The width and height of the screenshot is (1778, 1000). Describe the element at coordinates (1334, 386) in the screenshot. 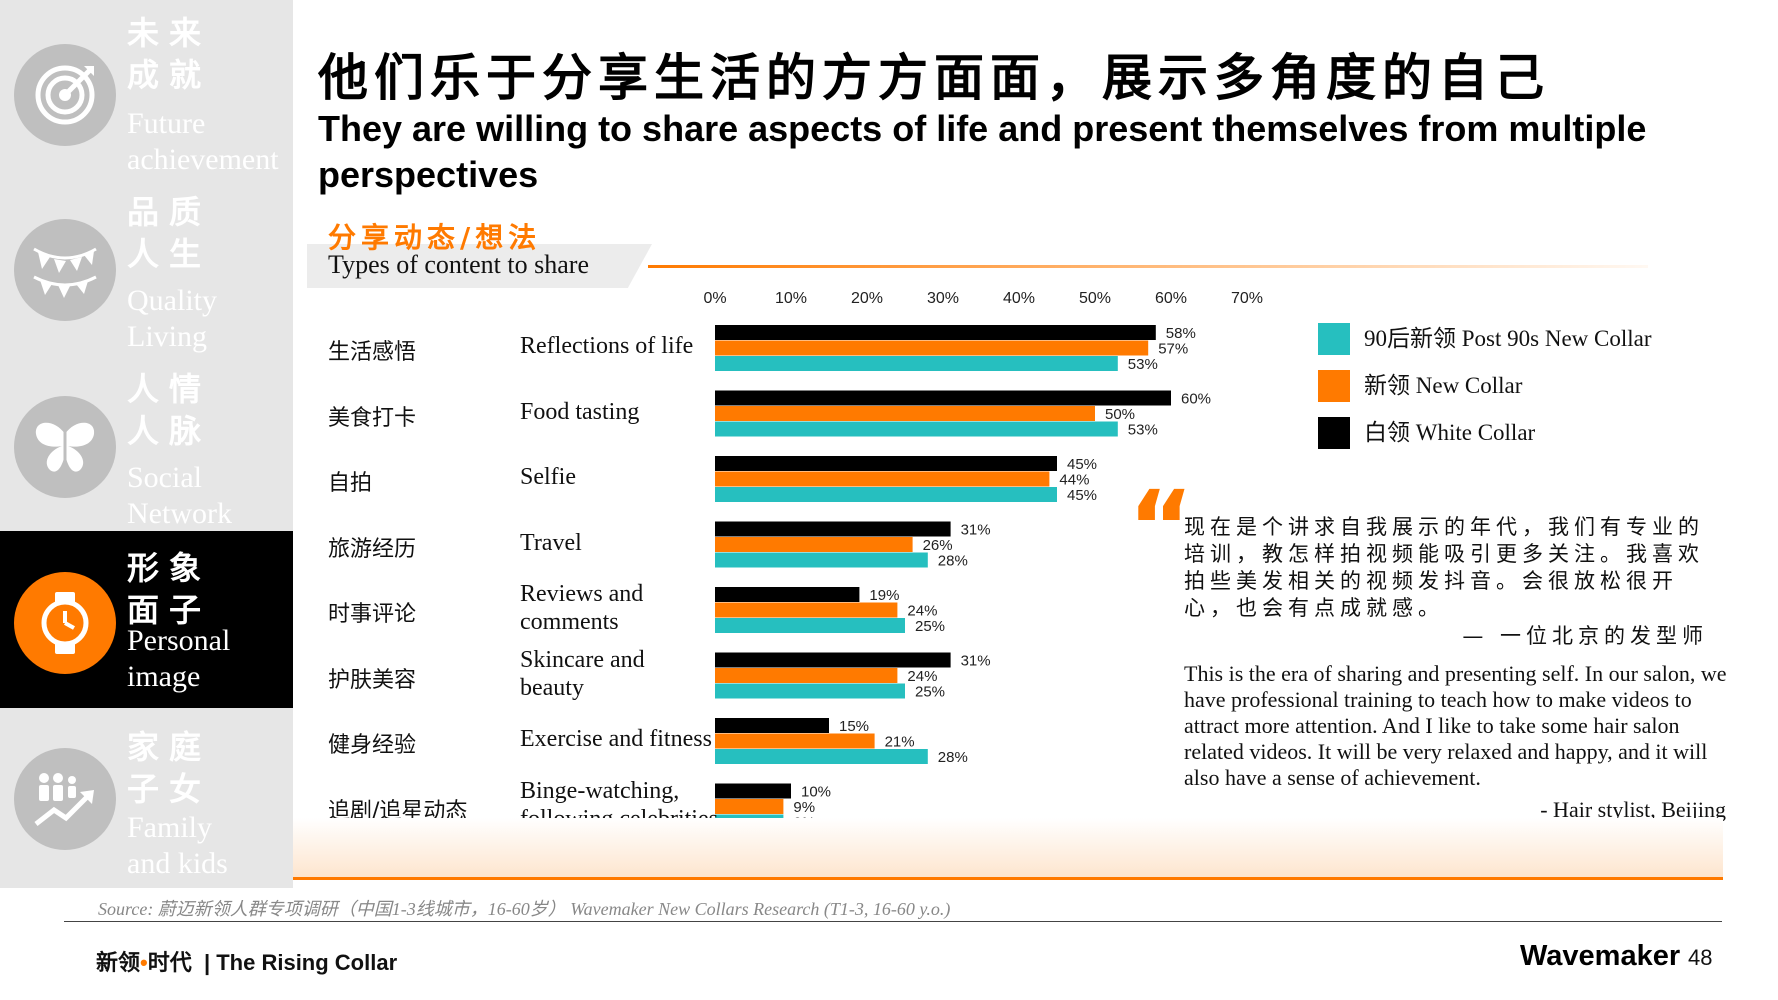

I see `legend-swatch-new-collar` at that location.